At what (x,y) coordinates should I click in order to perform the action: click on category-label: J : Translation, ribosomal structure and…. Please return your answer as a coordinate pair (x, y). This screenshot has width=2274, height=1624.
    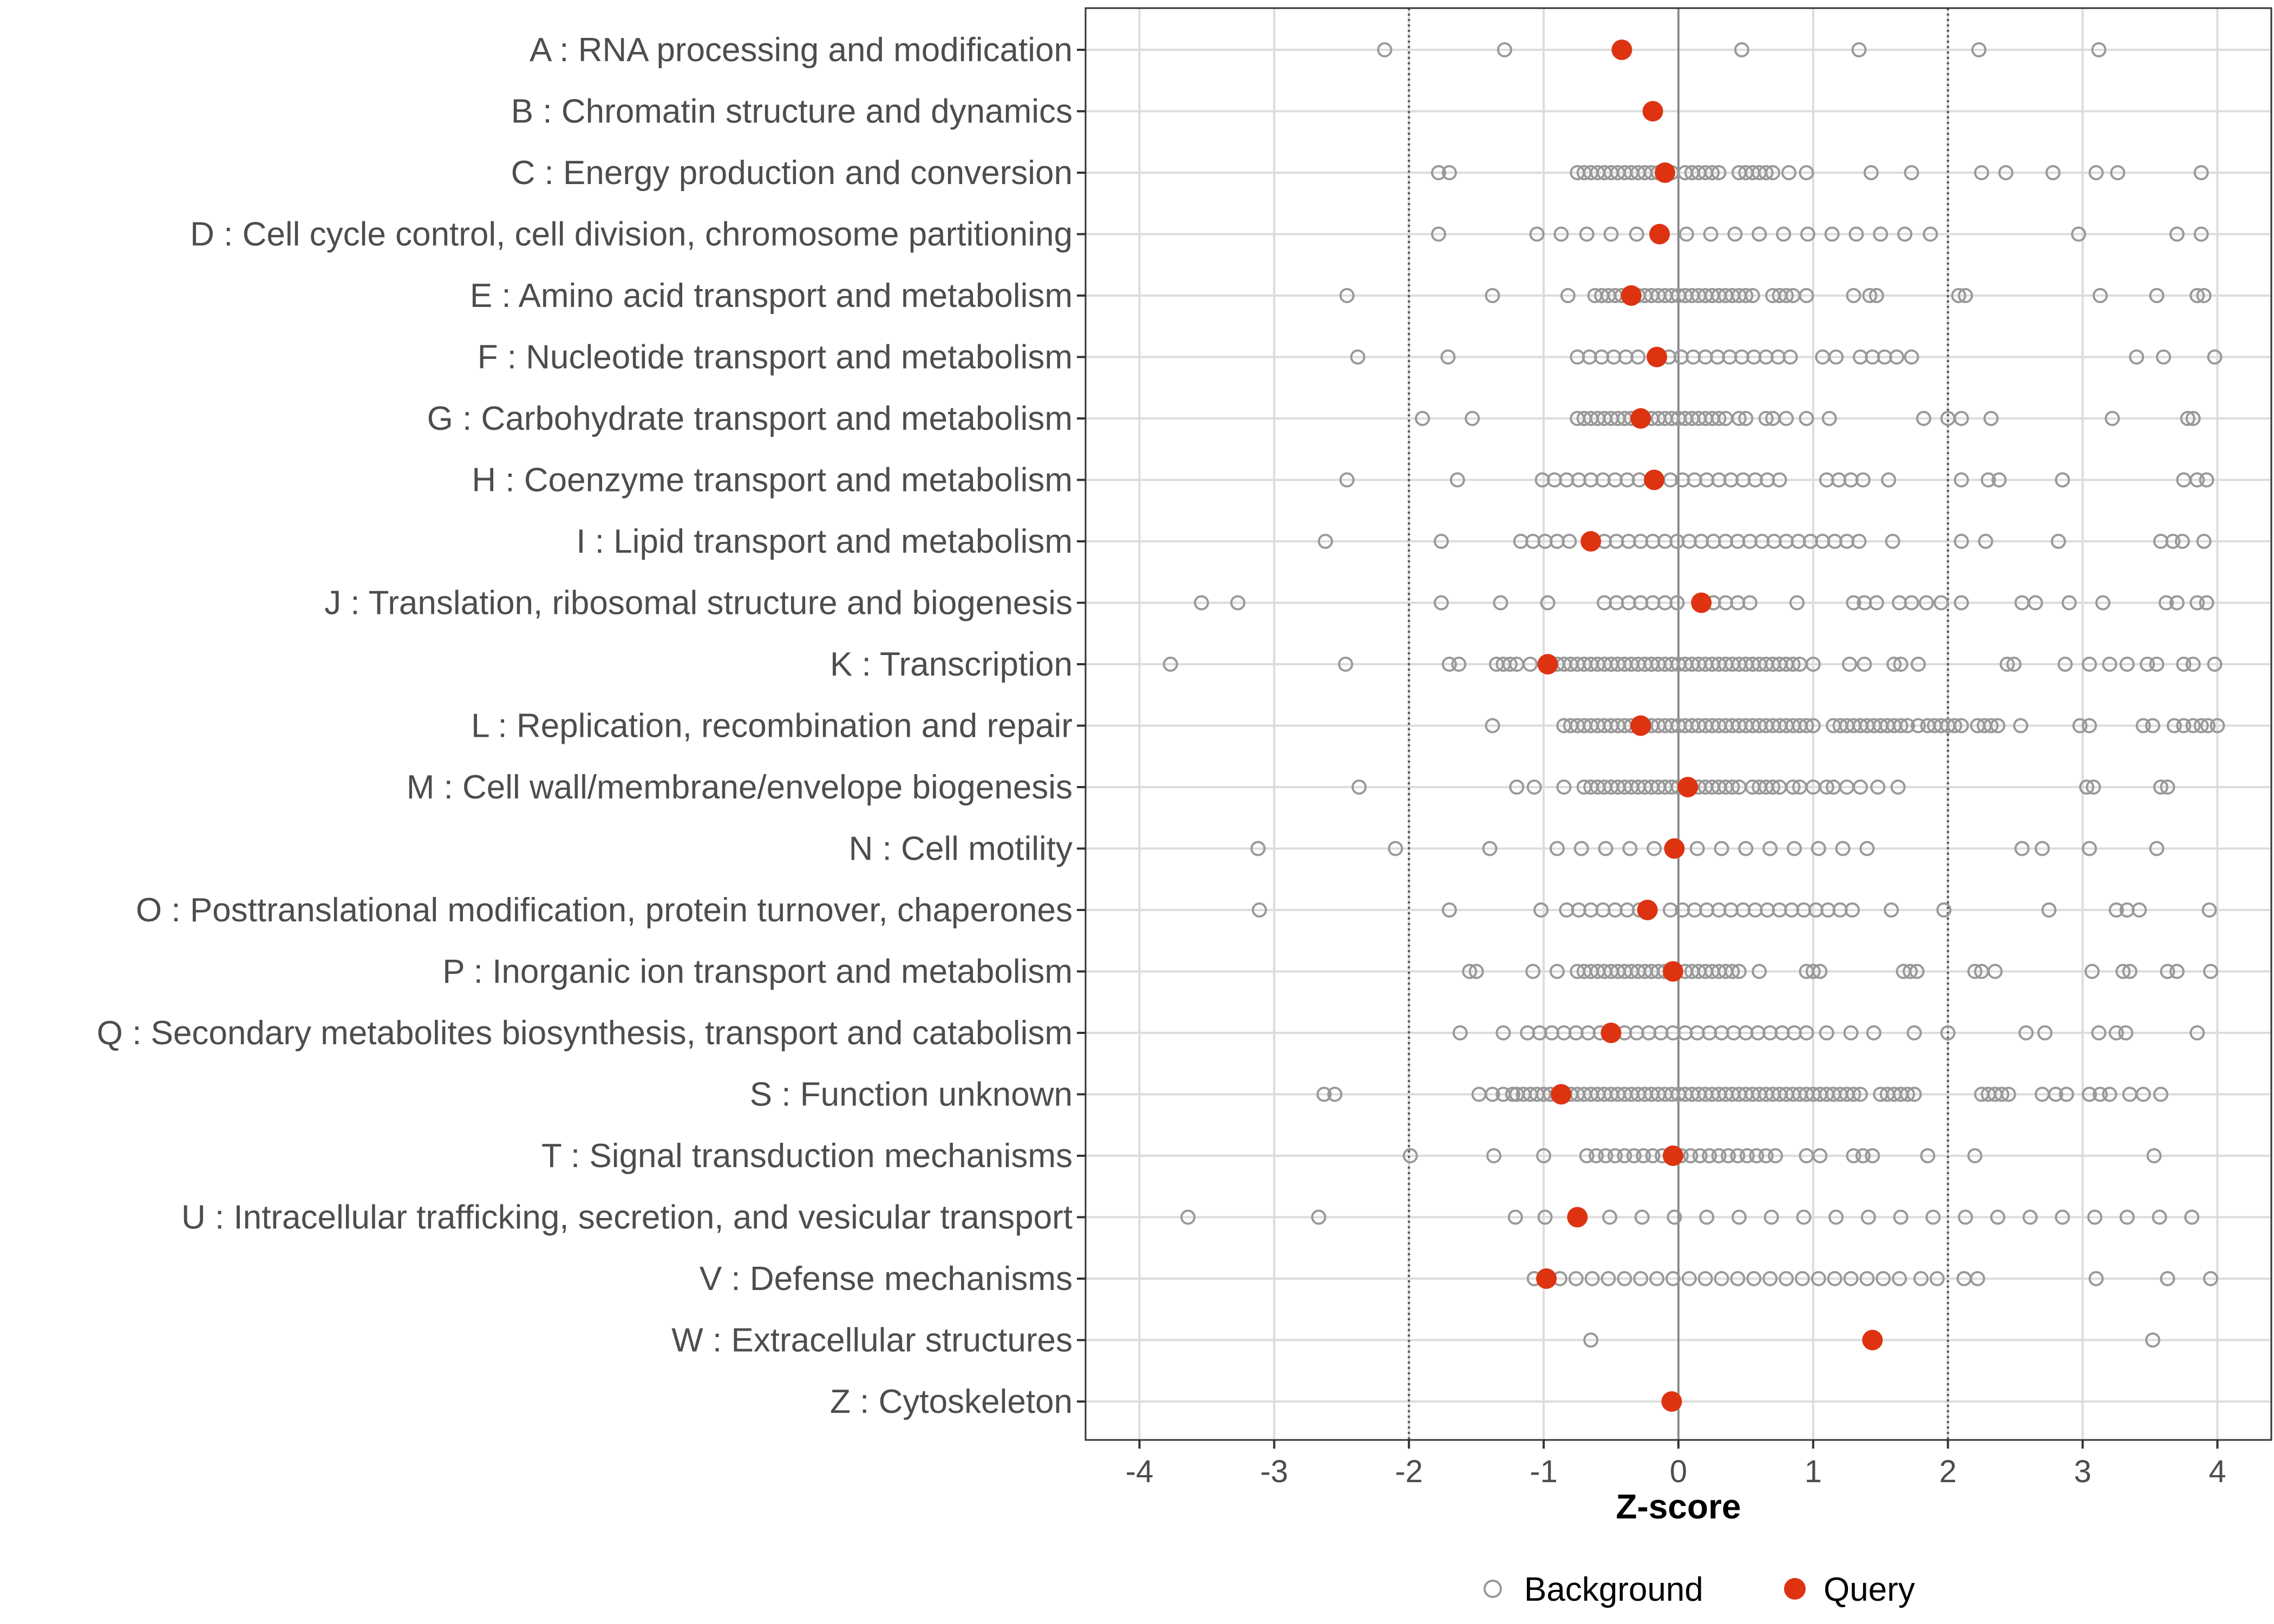
    Looking at the image, I should click on (699, 604).